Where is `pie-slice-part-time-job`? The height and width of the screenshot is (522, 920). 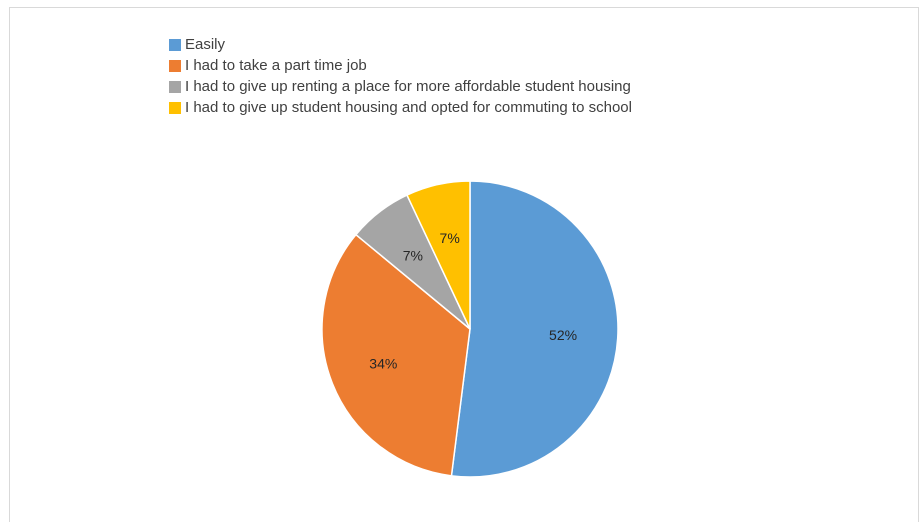
pie-slice-part-time-job is located at coordinates (396, 355).